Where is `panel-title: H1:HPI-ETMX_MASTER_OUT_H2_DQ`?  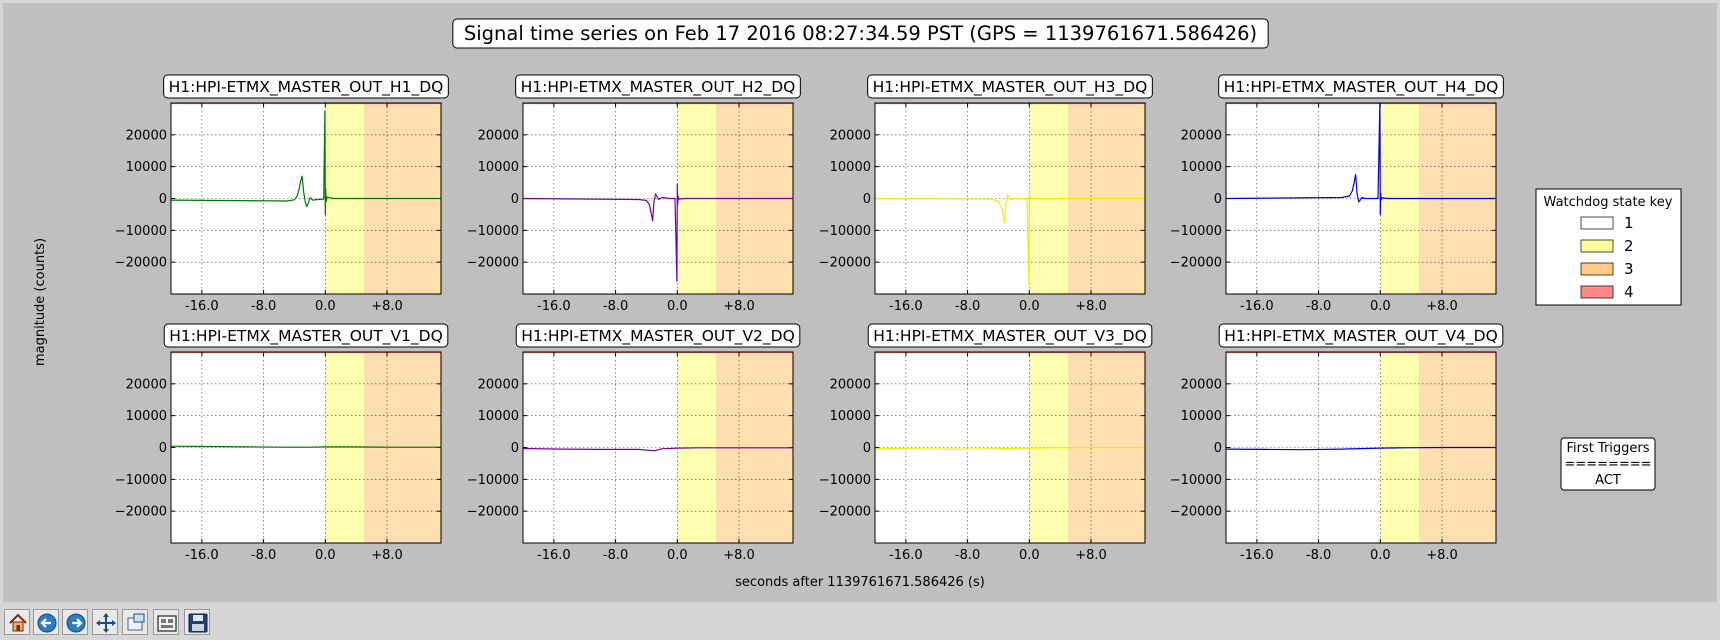
panel-title: H1:HPI-ETMX_MASTER_OUT_H2_DQ is located at coordinates (658, 87).